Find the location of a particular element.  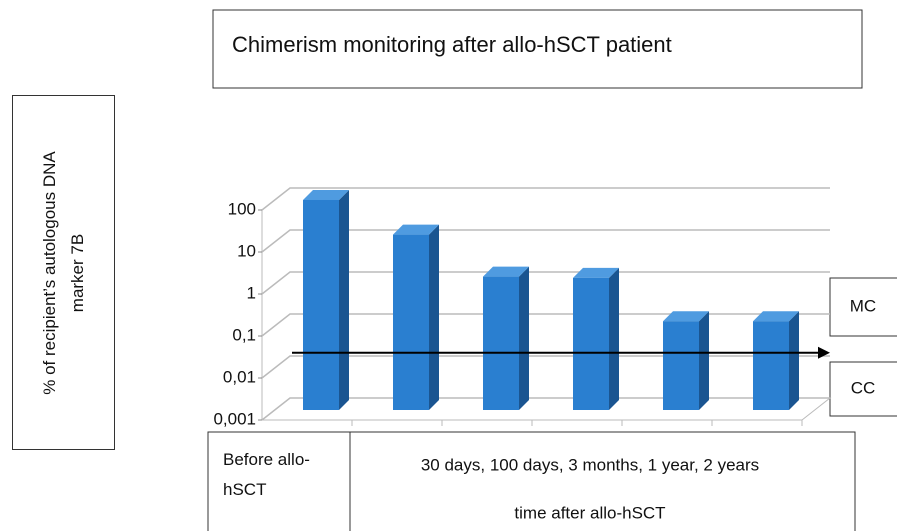

x-tick-label: Before allo-hSCT is located at coordinates (266, 474).